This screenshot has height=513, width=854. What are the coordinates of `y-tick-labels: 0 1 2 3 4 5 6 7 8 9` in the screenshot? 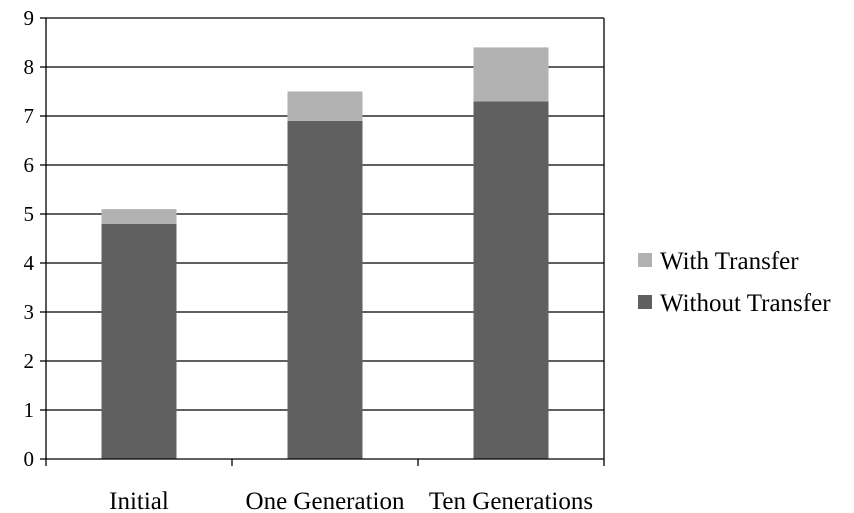 It's located at (29, 238).